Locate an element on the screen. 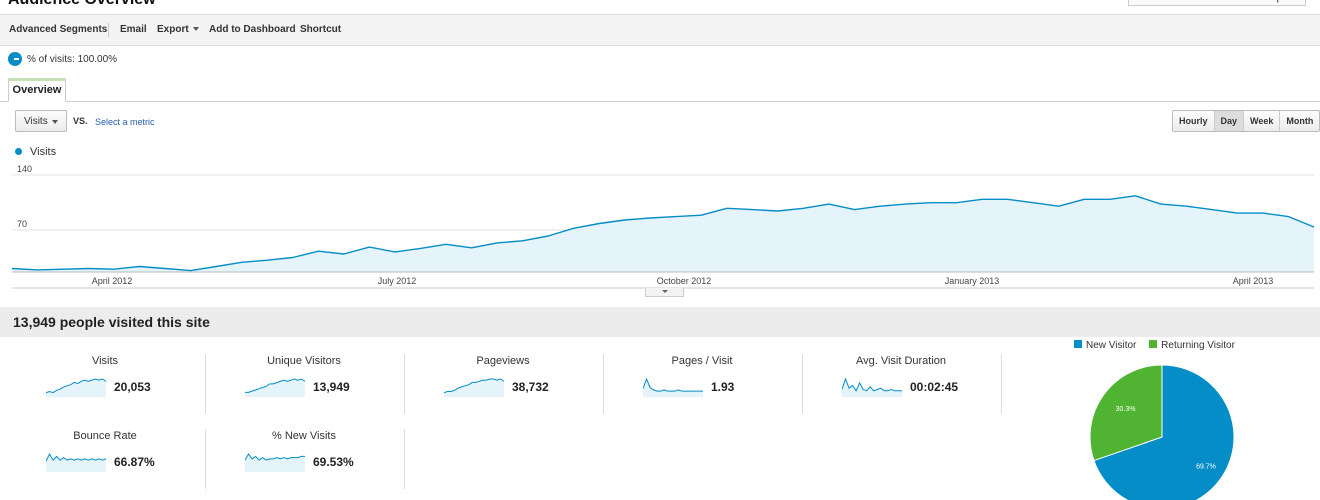 The image size is (1320, 500). y-tick-label: 140 is located at coordinates (25, 169).